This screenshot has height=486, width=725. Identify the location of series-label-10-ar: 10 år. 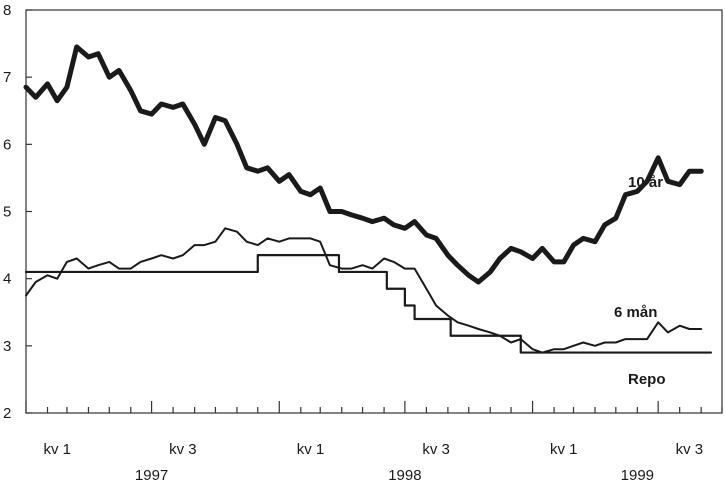
(645, 182).